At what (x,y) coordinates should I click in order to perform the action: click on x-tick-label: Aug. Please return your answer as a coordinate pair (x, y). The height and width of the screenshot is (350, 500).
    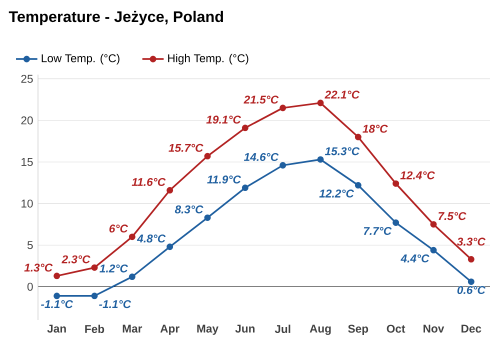
    Looking at the image, I should click on (320, 329).